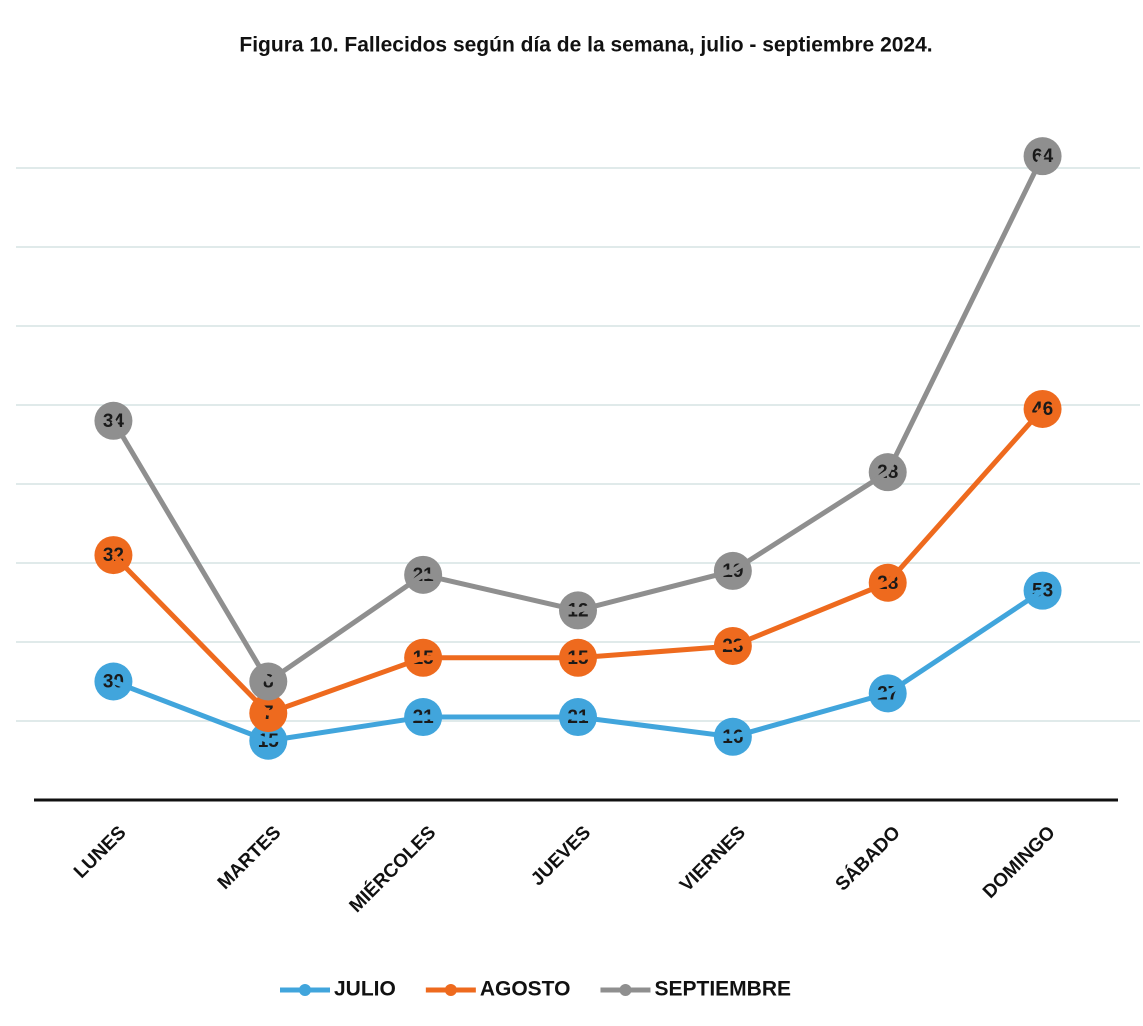 This screenshot has width=1143, height=1026. Describe the element at coordinates (578, 666) in the screenshot. I see `series-line` at that location.